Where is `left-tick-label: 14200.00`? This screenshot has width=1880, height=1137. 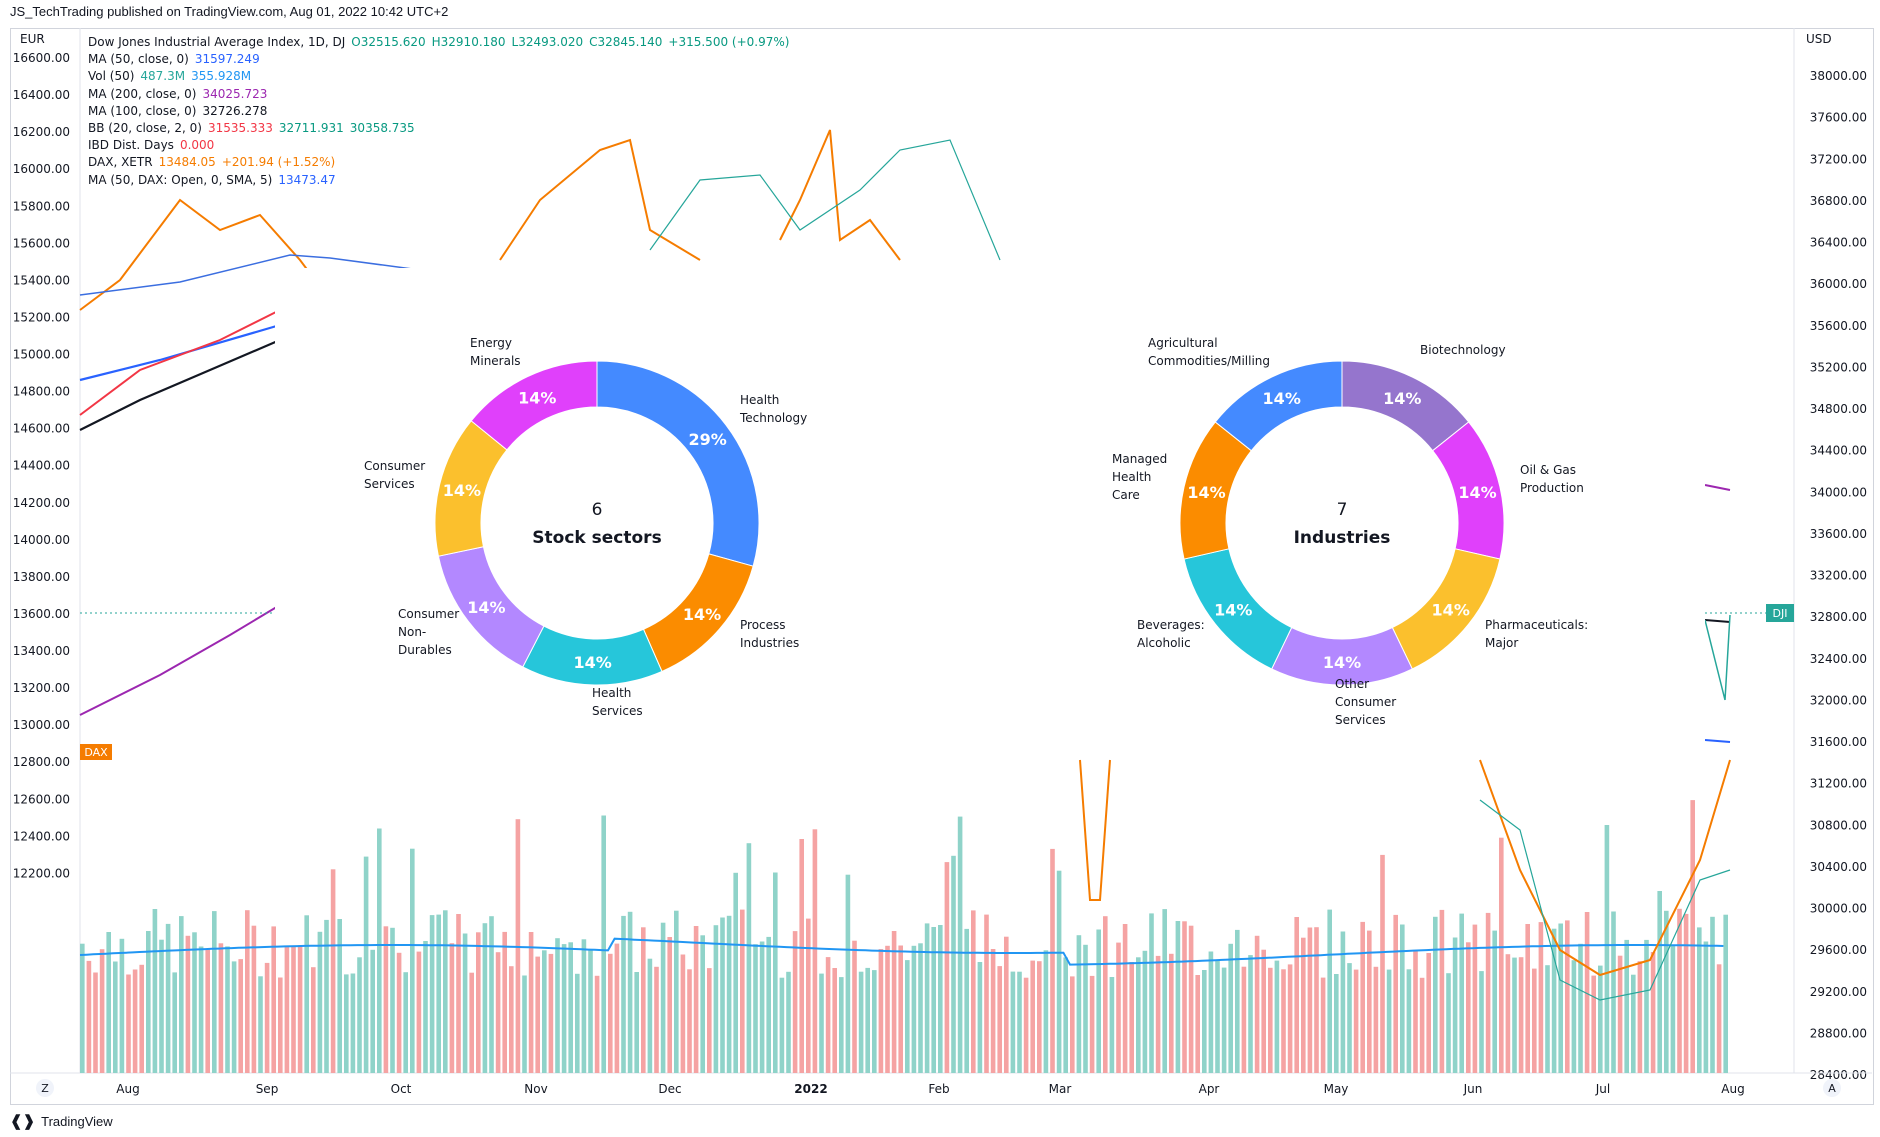
left-tick-label: 14200.00 is located at coordinates (41, 503).